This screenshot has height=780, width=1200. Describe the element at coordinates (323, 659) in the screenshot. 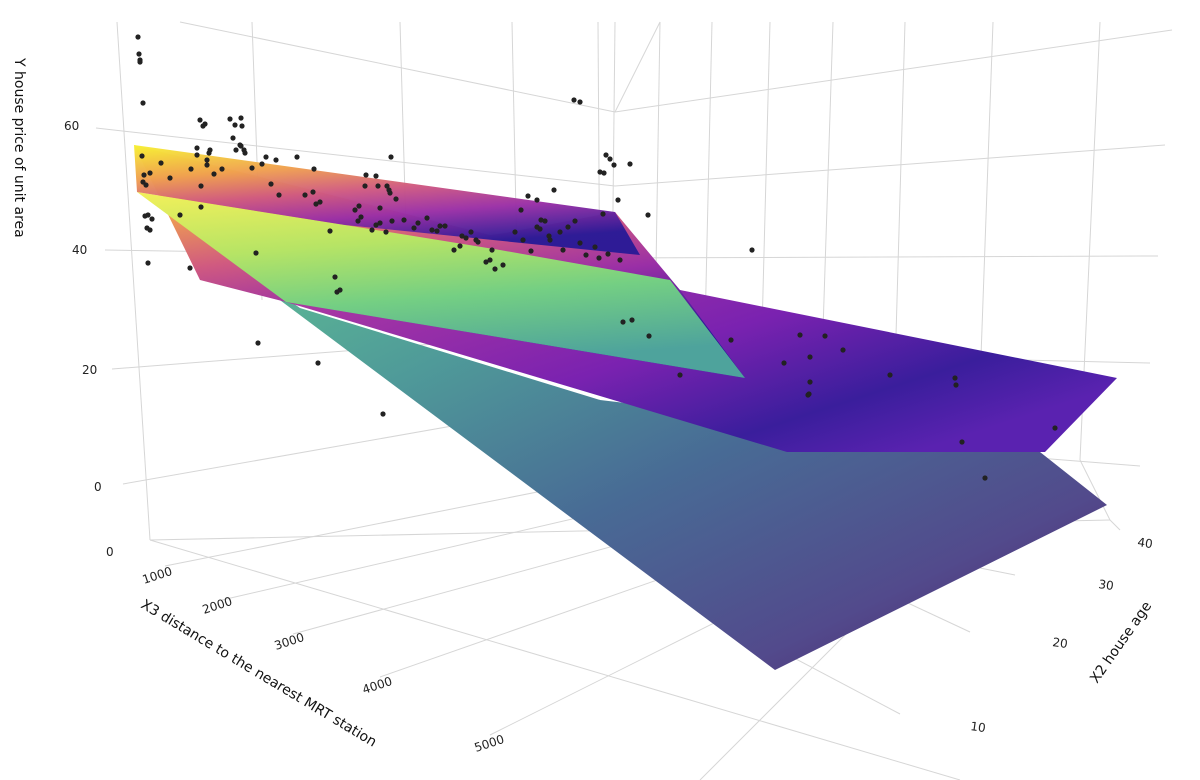

I see `x-axis-ticks: 1000 2000 3000 4000 5000` at that location.